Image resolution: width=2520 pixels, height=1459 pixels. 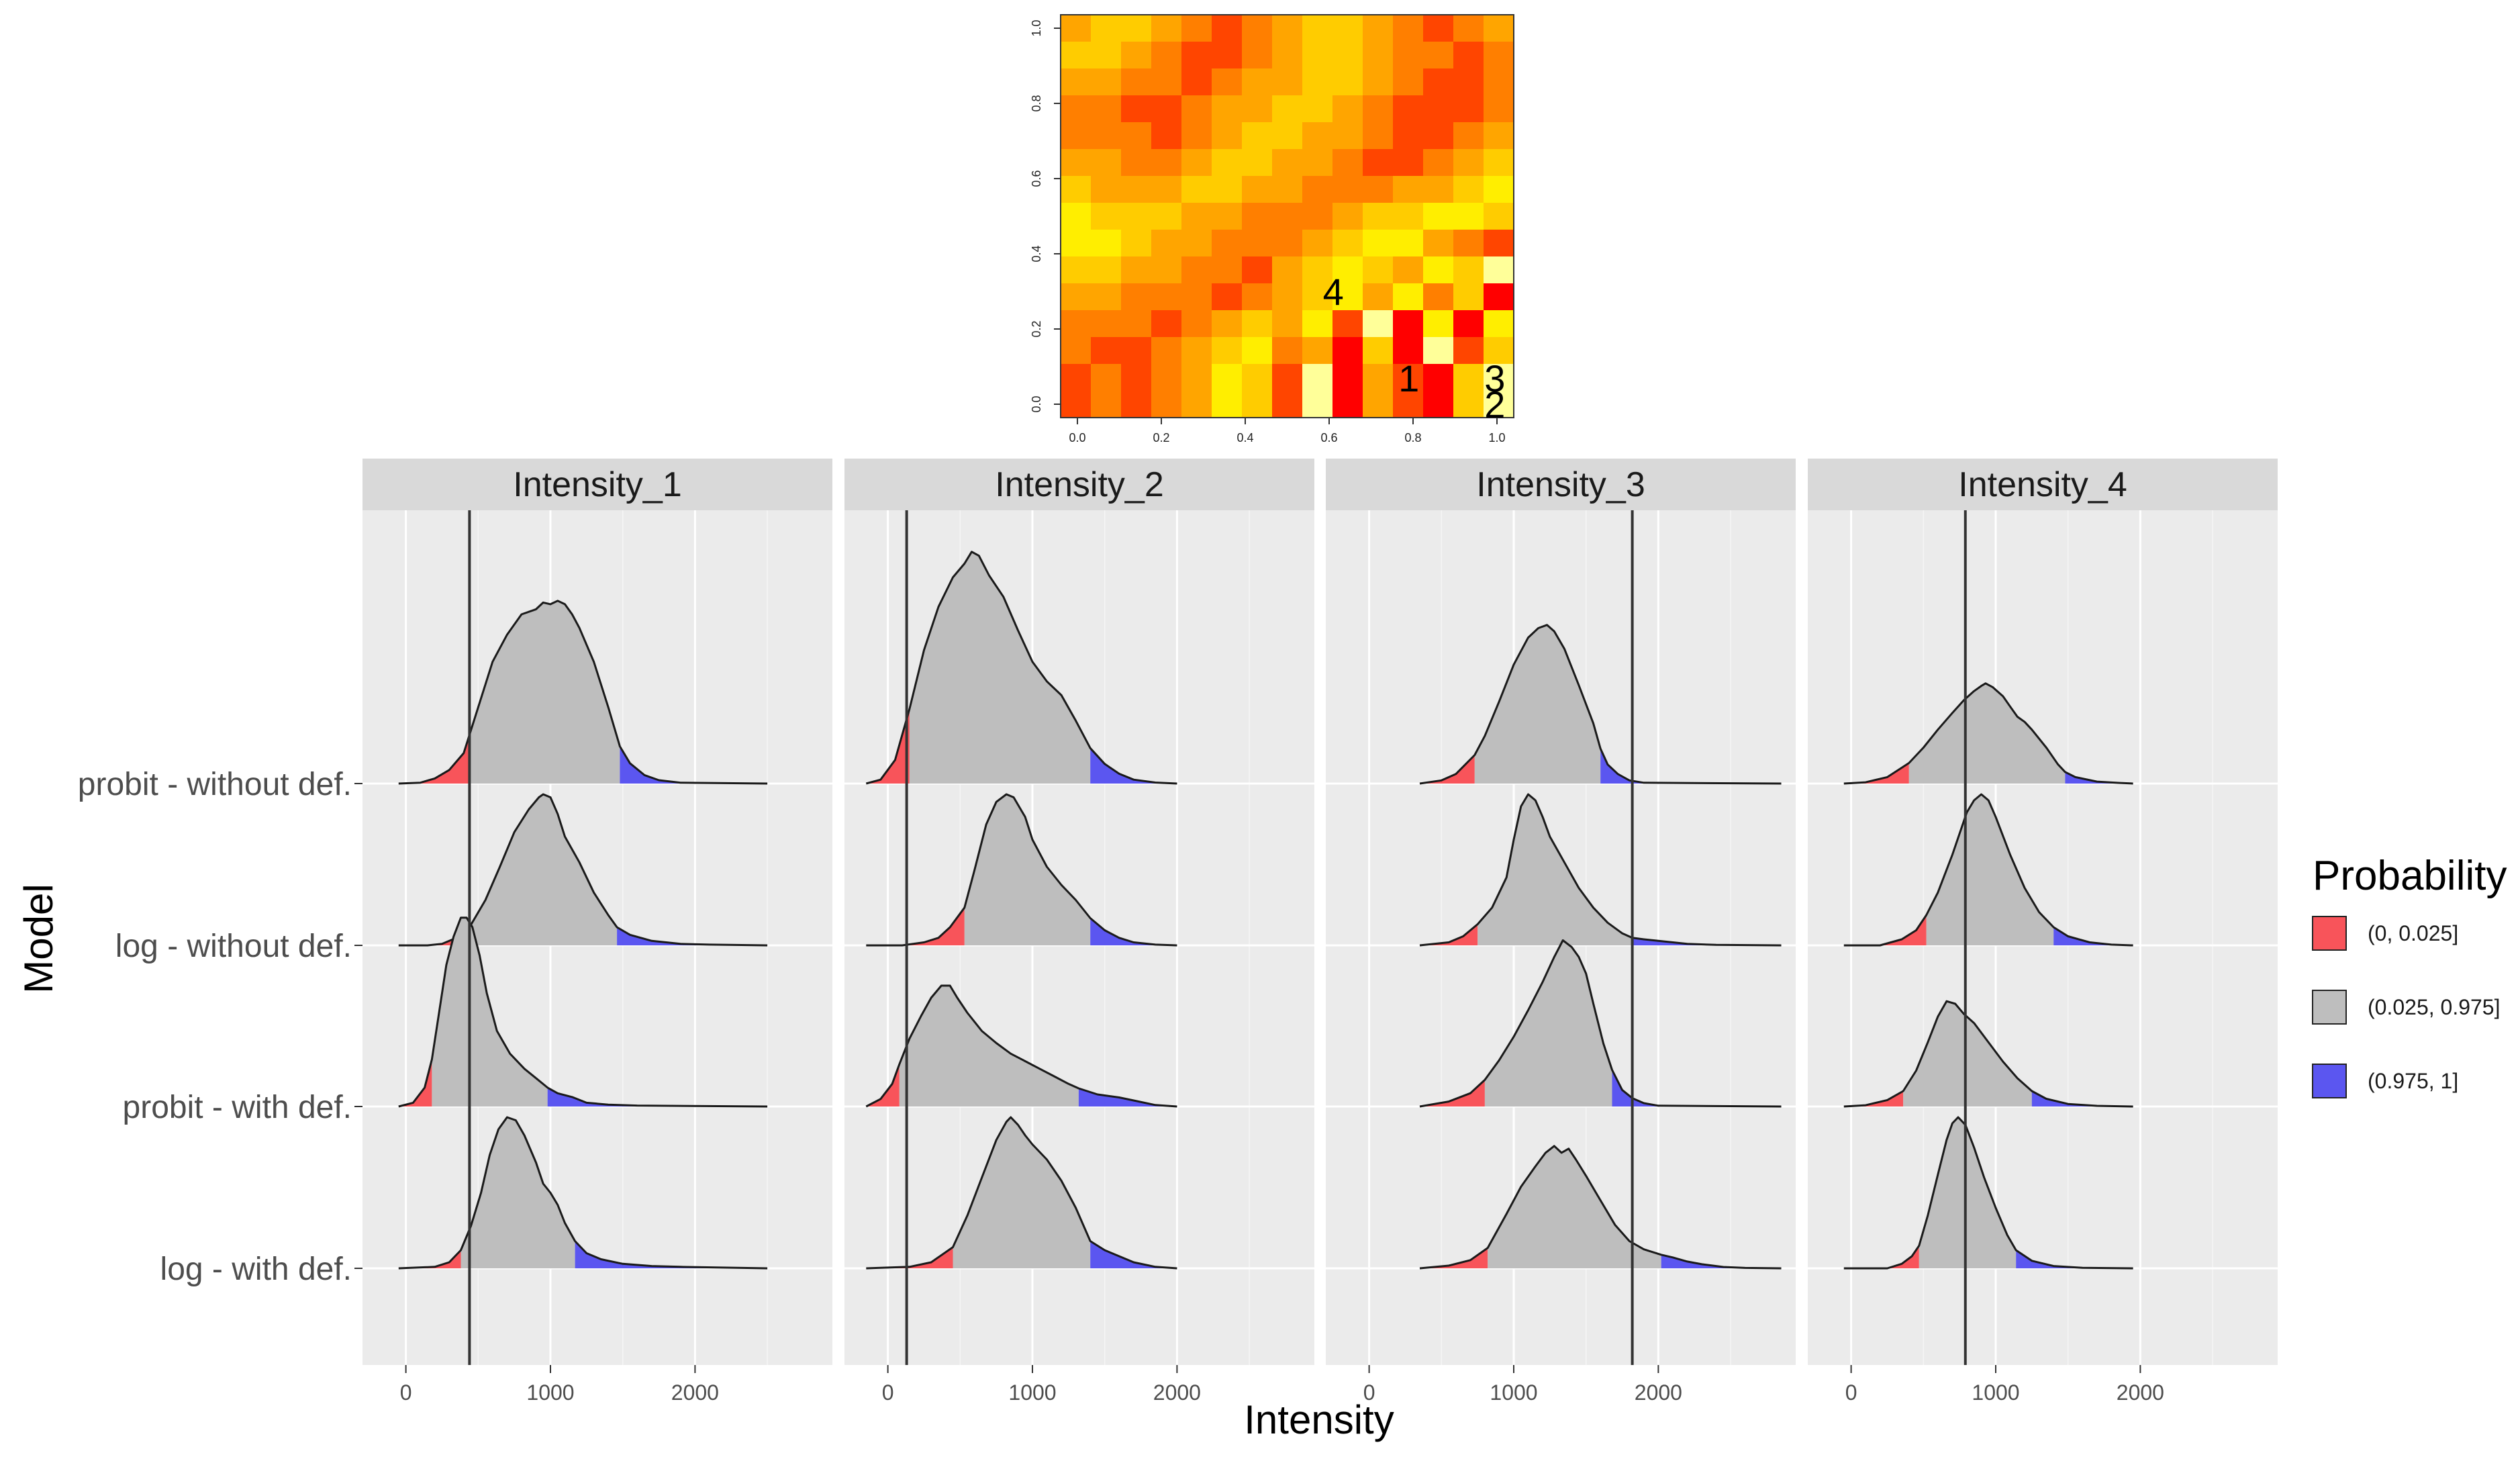 What do you see at coordinates (1077, 437) in the screenshot?
I see `heatmap-x-tick-label: 0.0` at bounding box center [1077, 437].